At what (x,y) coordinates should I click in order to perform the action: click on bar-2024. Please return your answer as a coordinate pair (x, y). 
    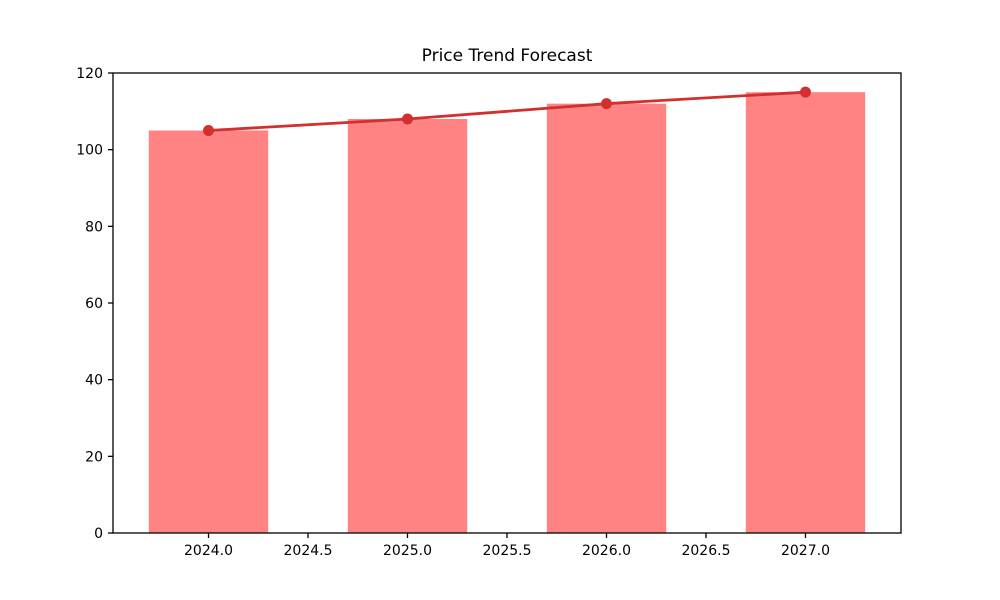
    Looking at the image, I should click on (208, 331).